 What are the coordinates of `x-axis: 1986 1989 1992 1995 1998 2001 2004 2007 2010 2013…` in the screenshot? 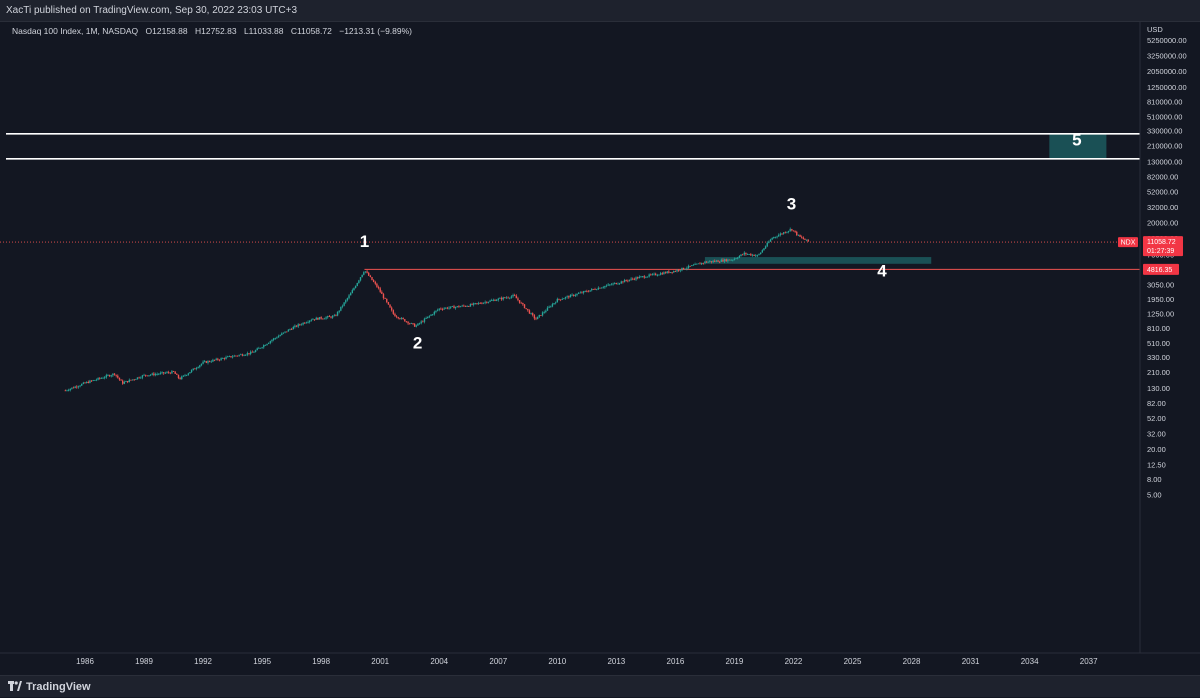 It's located at (587, 661).